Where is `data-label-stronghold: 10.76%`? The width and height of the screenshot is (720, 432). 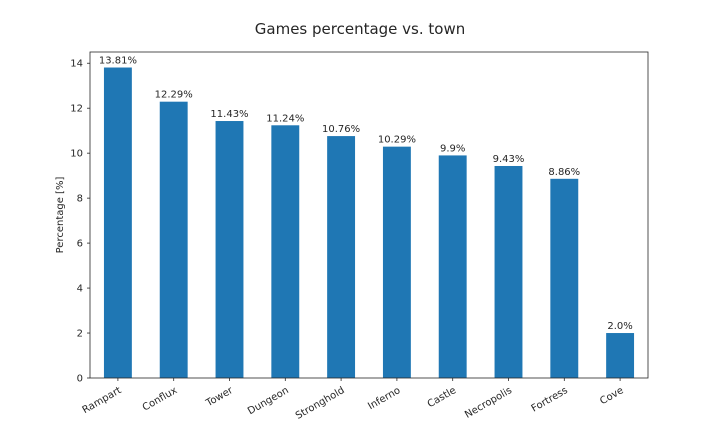 data-label-stronghold: 10.76% is located at coordinates (341, 129).